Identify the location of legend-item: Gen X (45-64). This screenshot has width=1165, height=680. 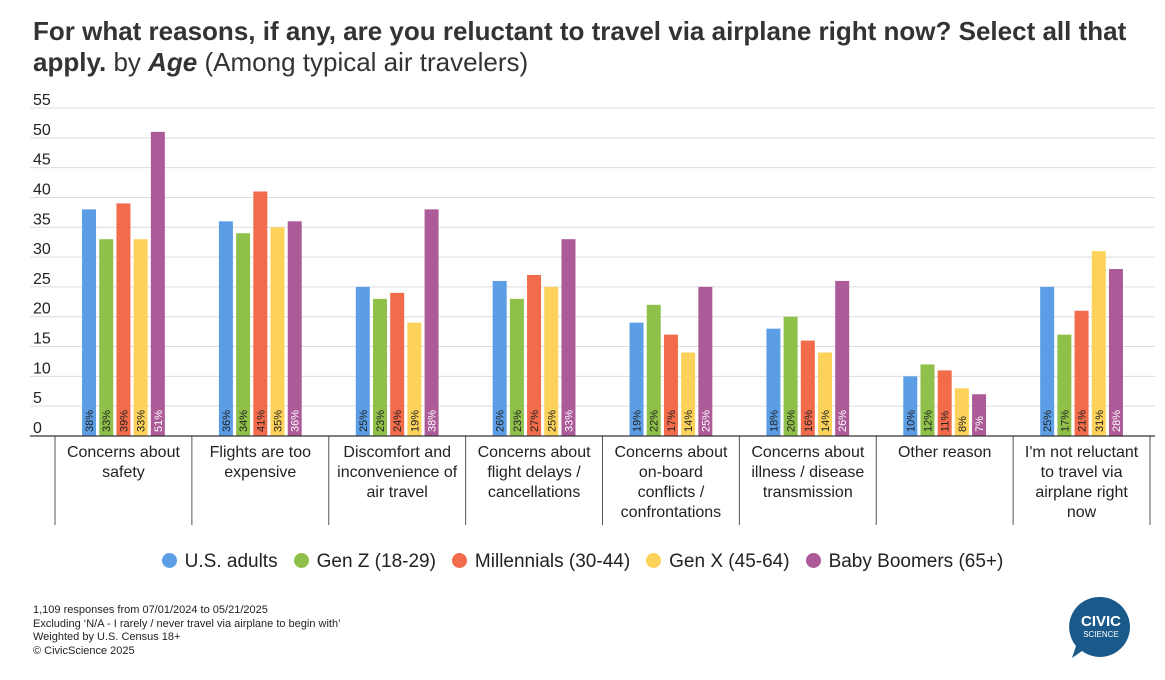
(718, 562).